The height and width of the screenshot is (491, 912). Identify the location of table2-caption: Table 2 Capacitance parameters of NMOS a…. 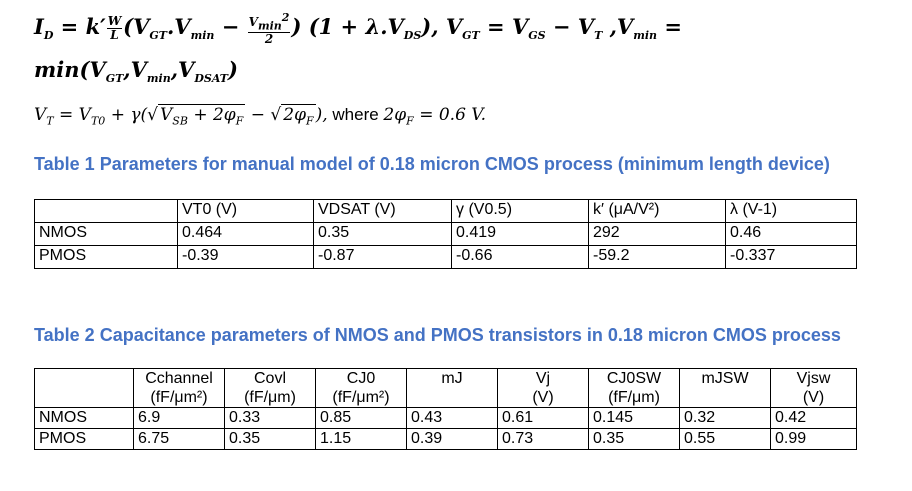
(437, 335).